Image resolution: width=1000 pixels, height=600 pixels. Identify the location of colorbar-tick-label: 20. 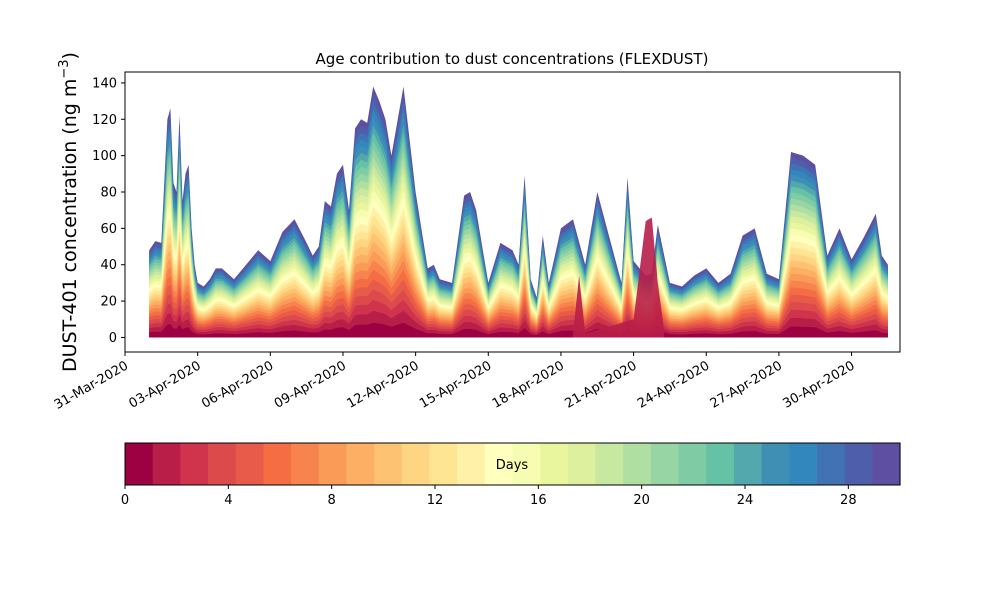
(641, 500).